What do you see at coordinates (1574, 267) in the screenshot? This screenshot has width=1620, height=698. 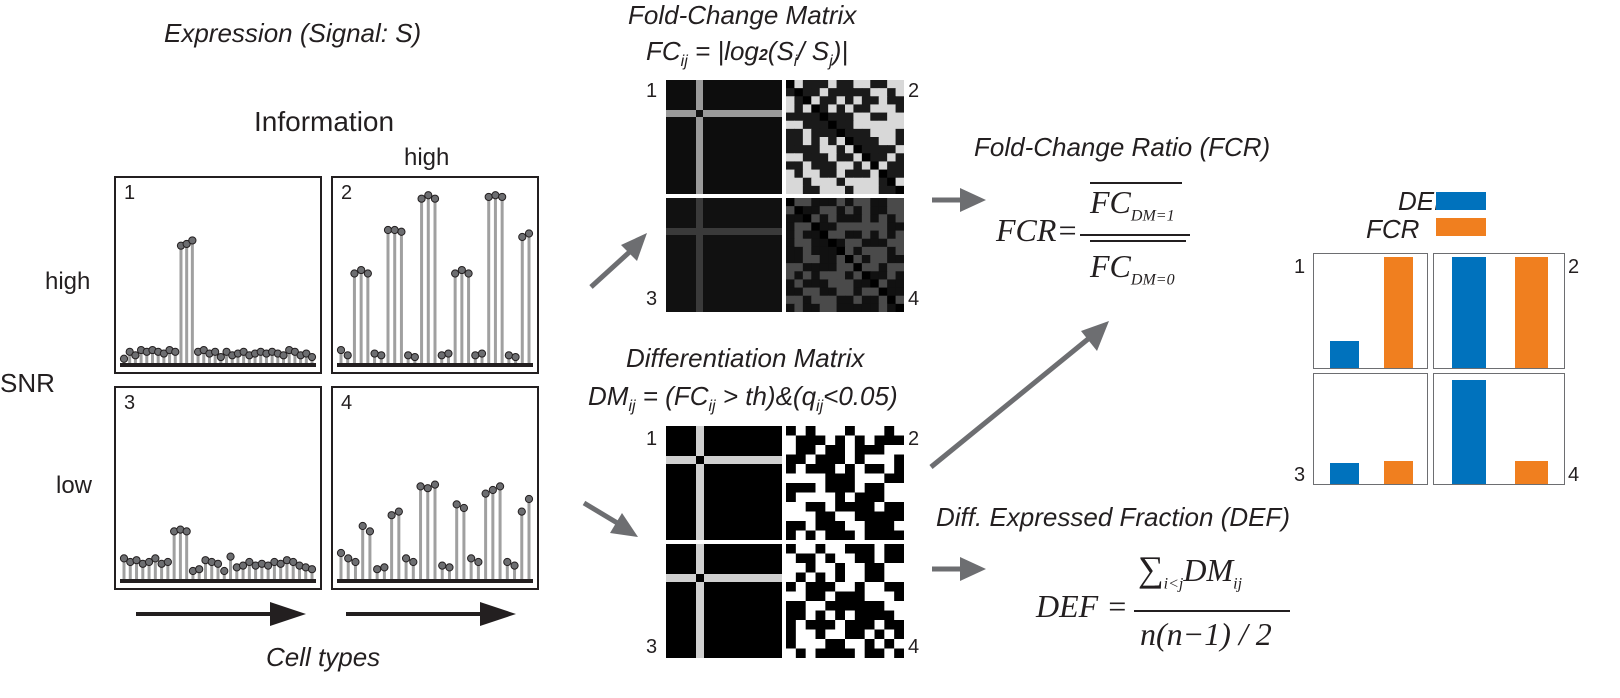 I see `bar-panel-number-2: 2` at bounding box center [1574, 267].